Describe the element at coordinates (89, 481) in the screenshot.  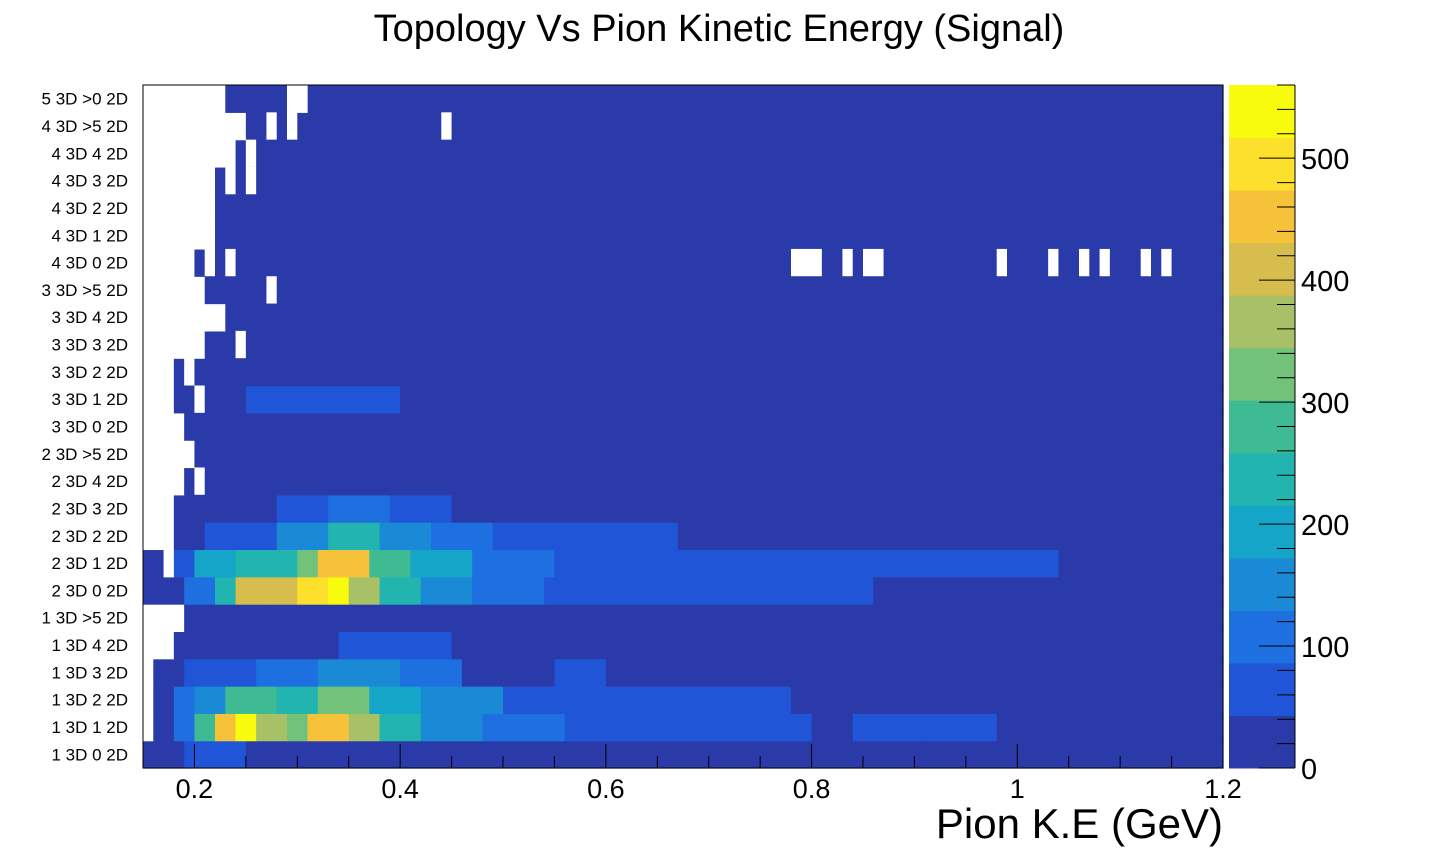
I see `y-category-label: 2 3D 4 2D` at that location.